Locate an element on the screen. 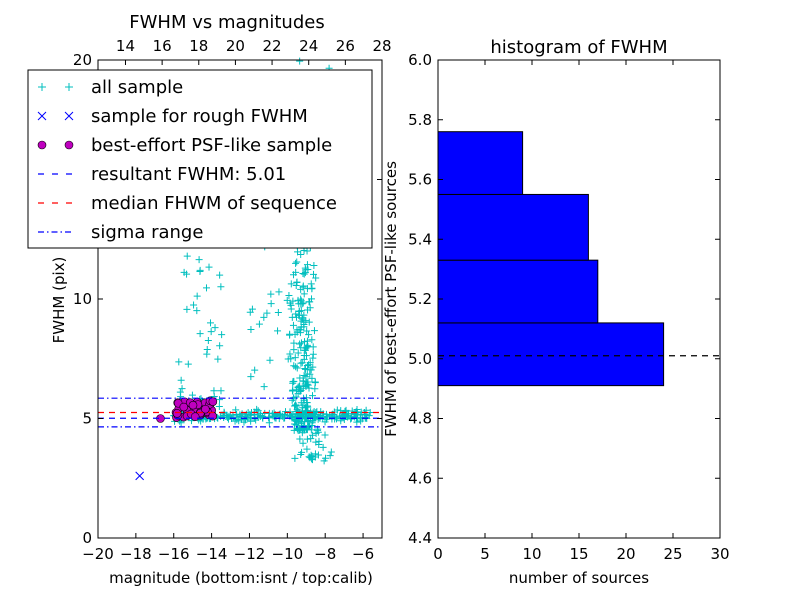  histogram-bar is located at coordinates (551, 354).